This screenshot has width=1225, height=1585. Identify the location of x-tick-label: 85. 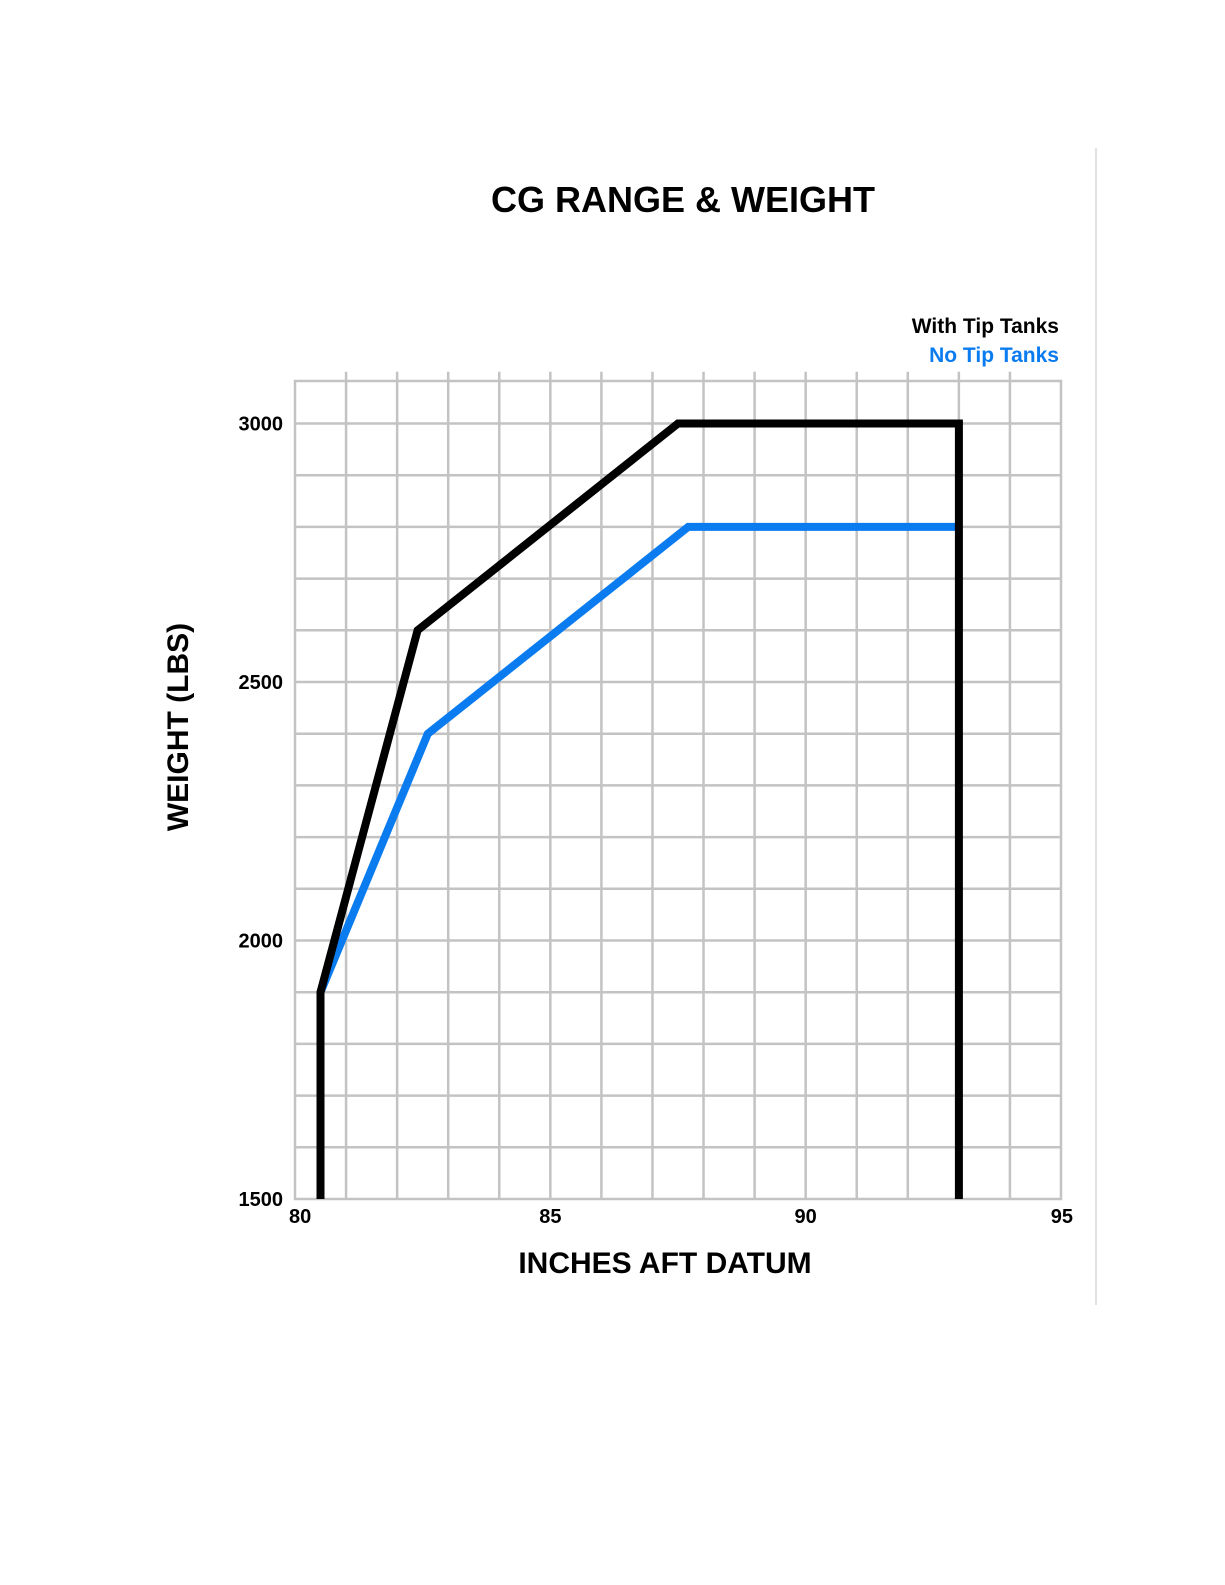
(550, 1217).